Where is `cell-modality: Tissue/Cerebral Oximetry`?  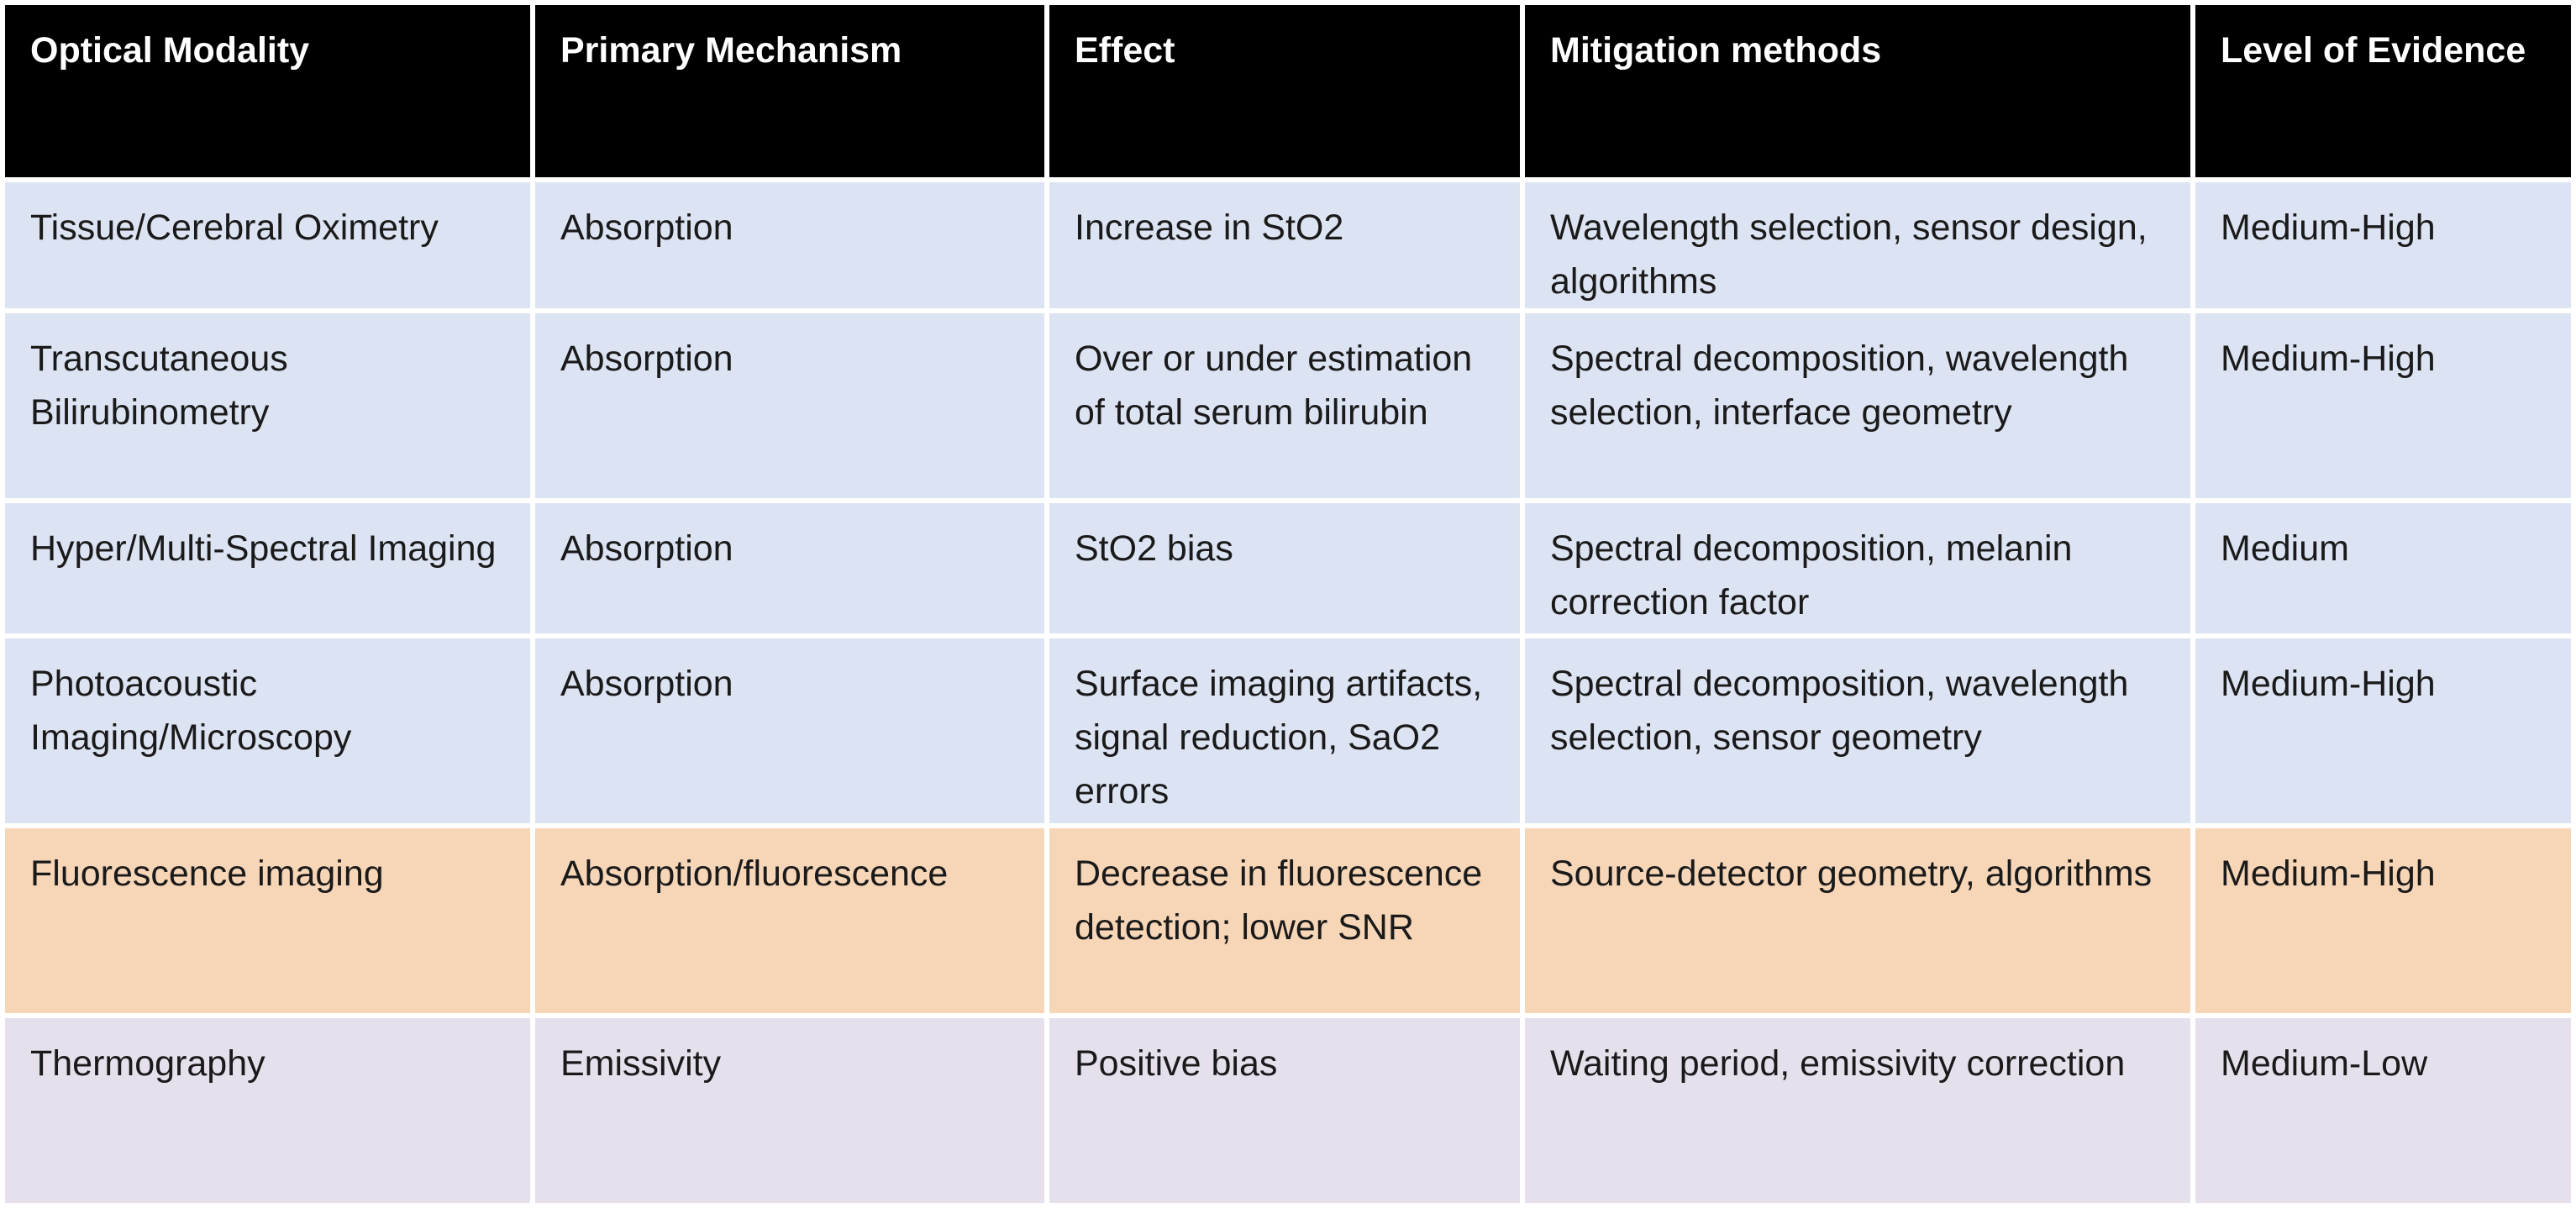 cell-modality: Tissue/Cerebral Oximetry is located at coordinates (267, 245).